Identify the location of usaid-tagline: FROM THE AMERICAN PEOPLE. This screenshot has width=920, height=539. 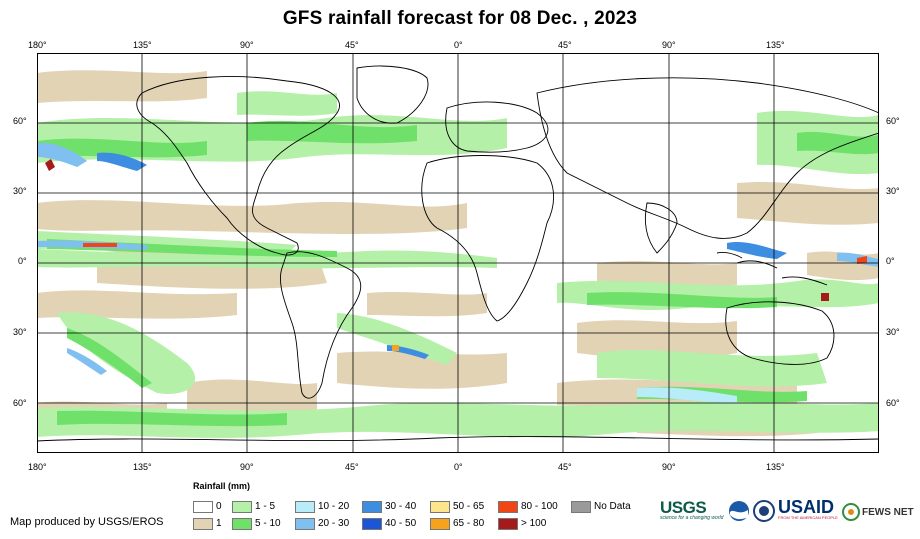
(808, 517).